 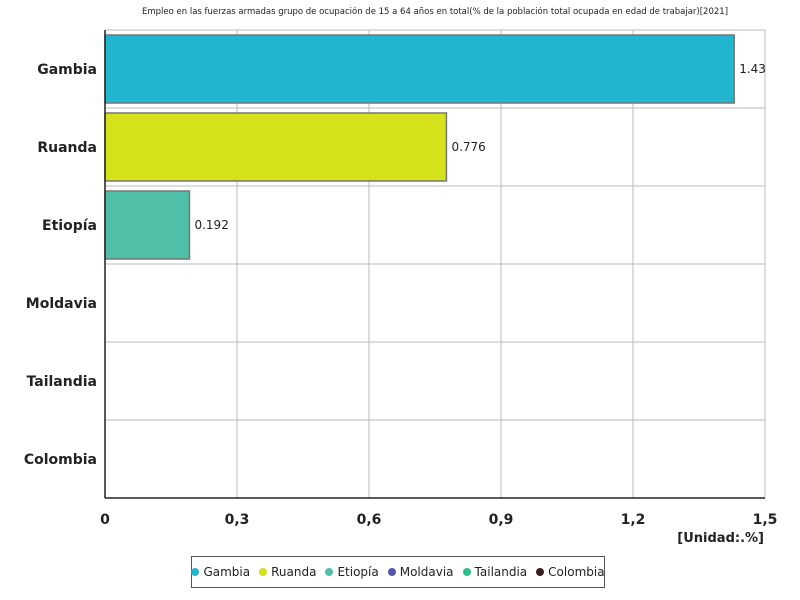 I want to click on bar-etiopía, so click(x=147, y=225).